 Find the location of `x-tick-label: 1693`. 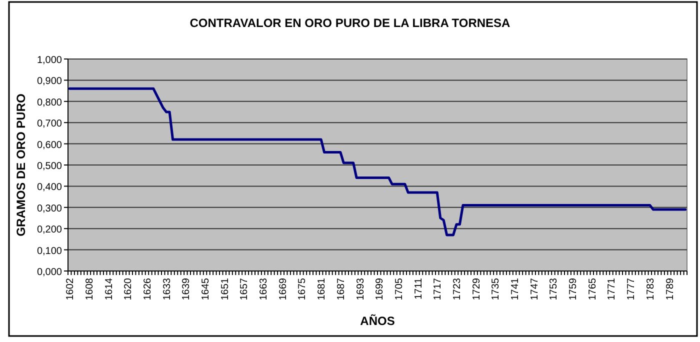

x-tick-label: 1693 is located at coordinates (360, 289).